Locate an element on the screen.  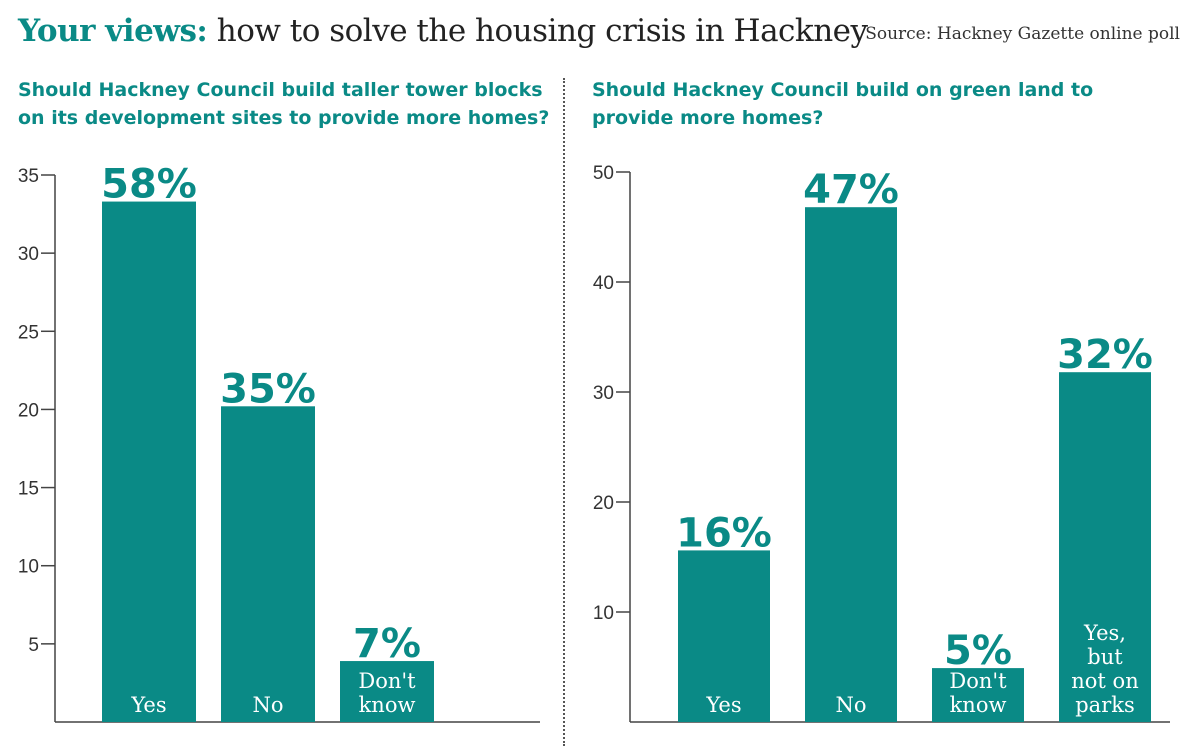
chart-2-tick-label: 50 is located at coordinates (603, 173).